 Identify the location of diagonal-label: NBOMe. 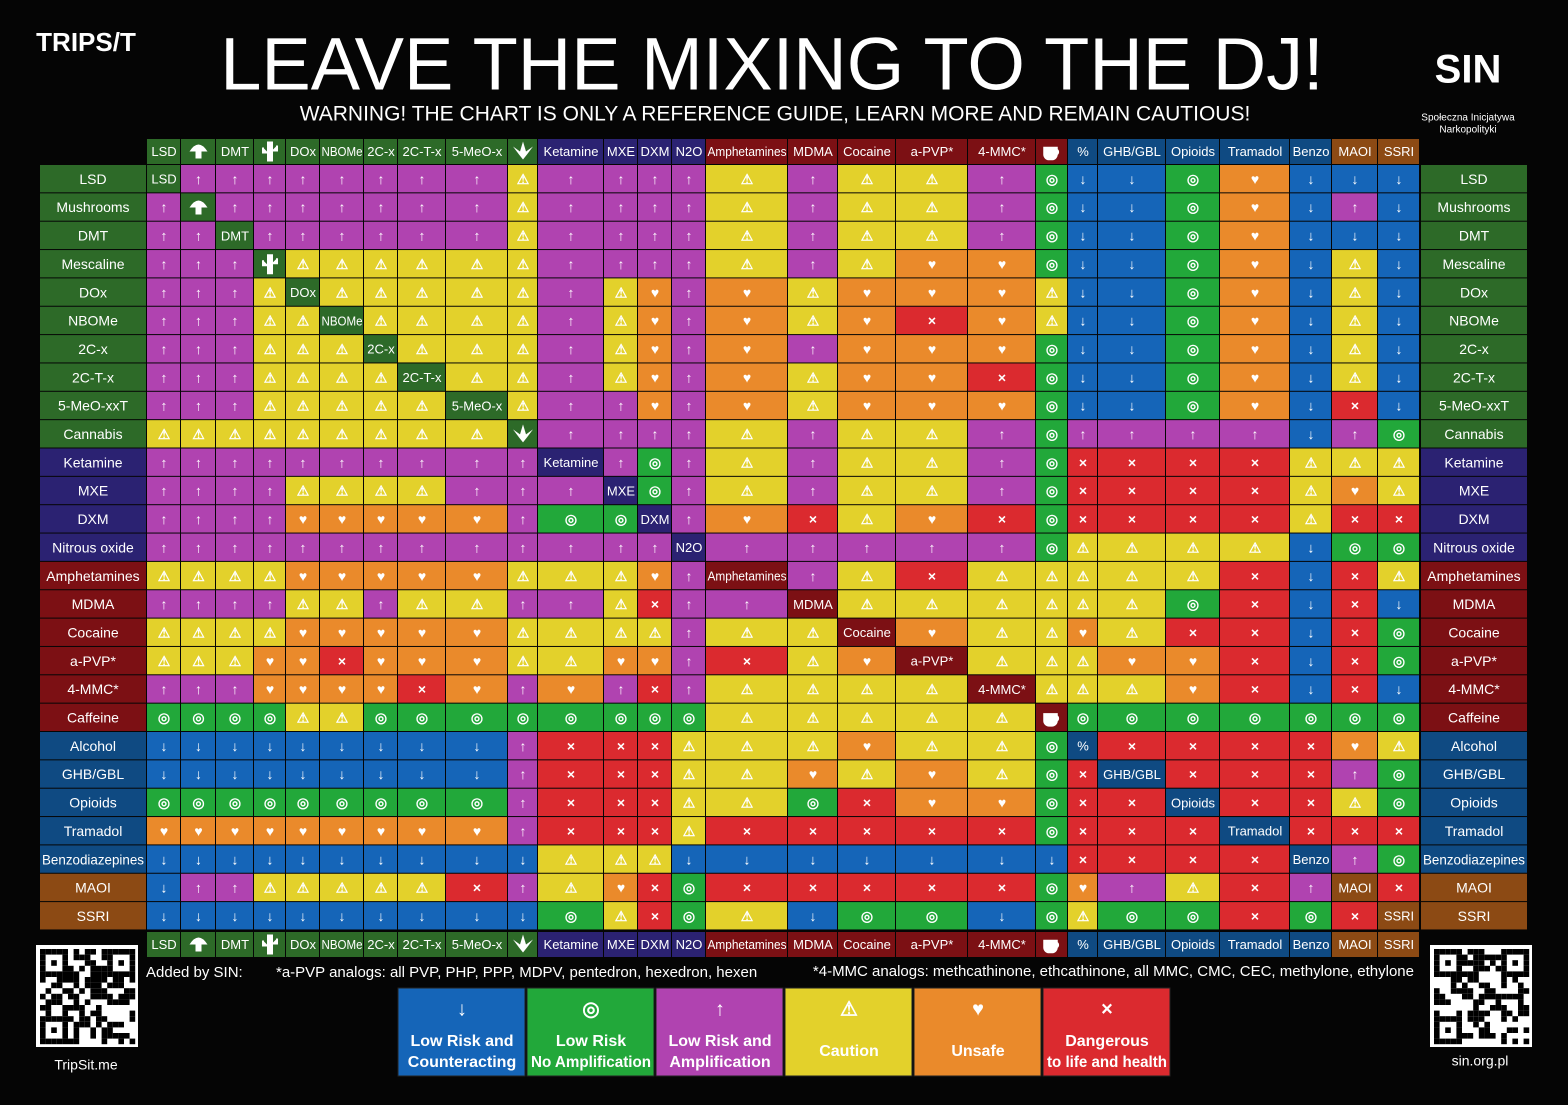
(342, 320).